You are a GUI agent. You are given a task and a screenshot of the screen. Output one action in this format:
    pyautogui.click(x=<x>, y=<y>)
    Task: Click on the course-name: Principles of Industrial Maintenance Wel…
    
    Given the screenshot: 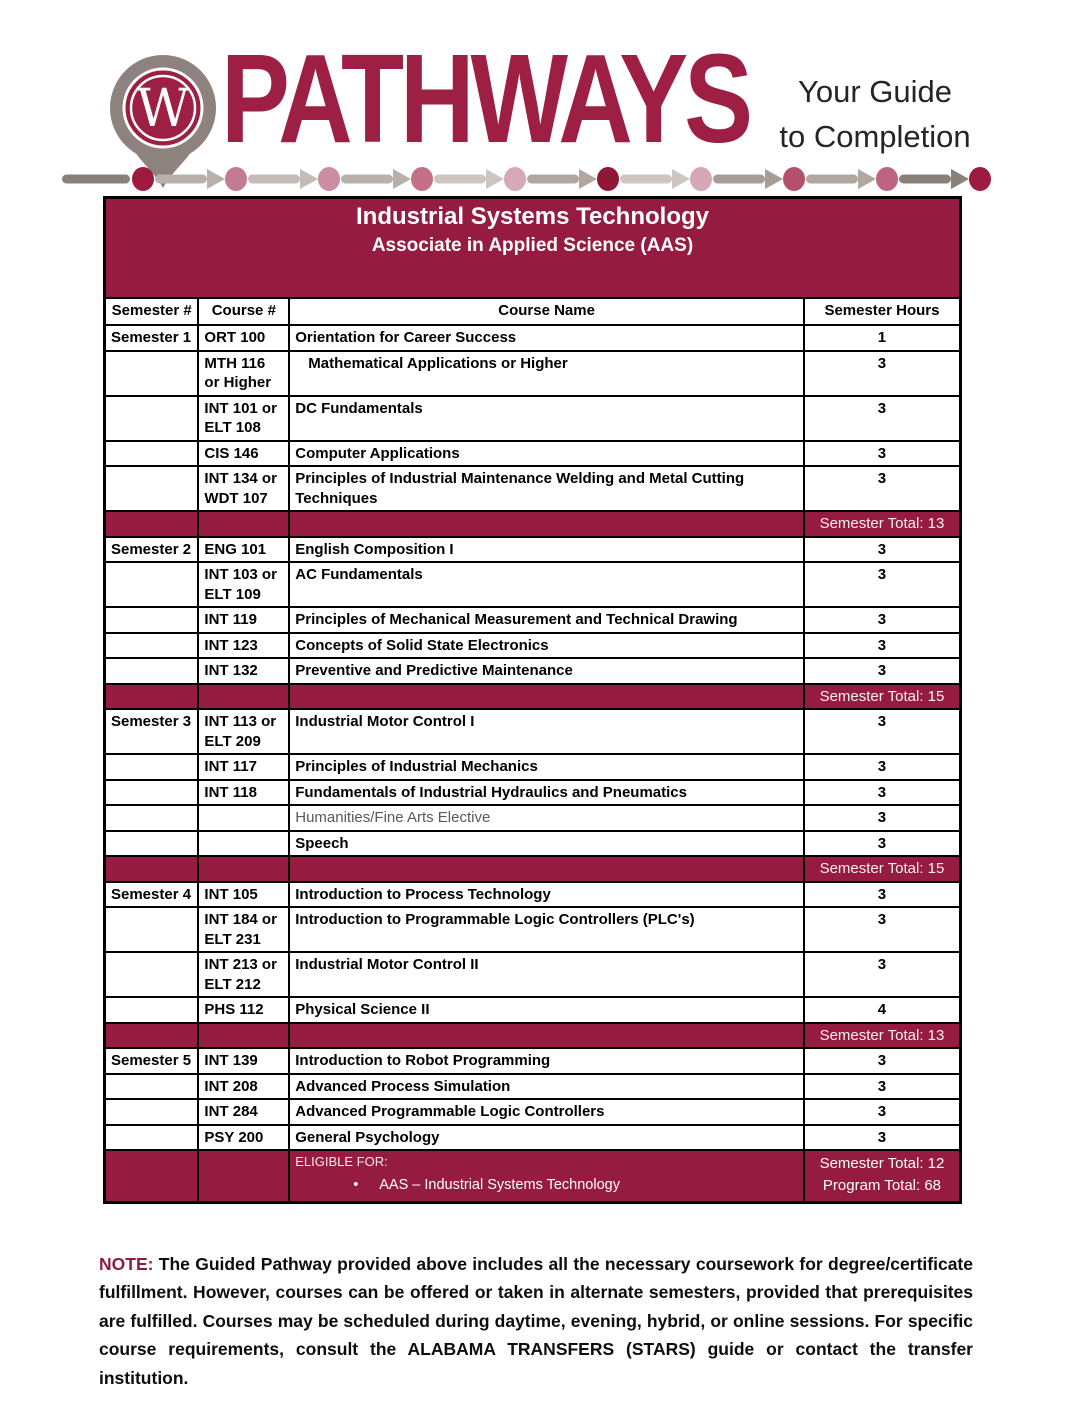 What is the action you would take?
    pyautogui.click(x=546, y=488)
    